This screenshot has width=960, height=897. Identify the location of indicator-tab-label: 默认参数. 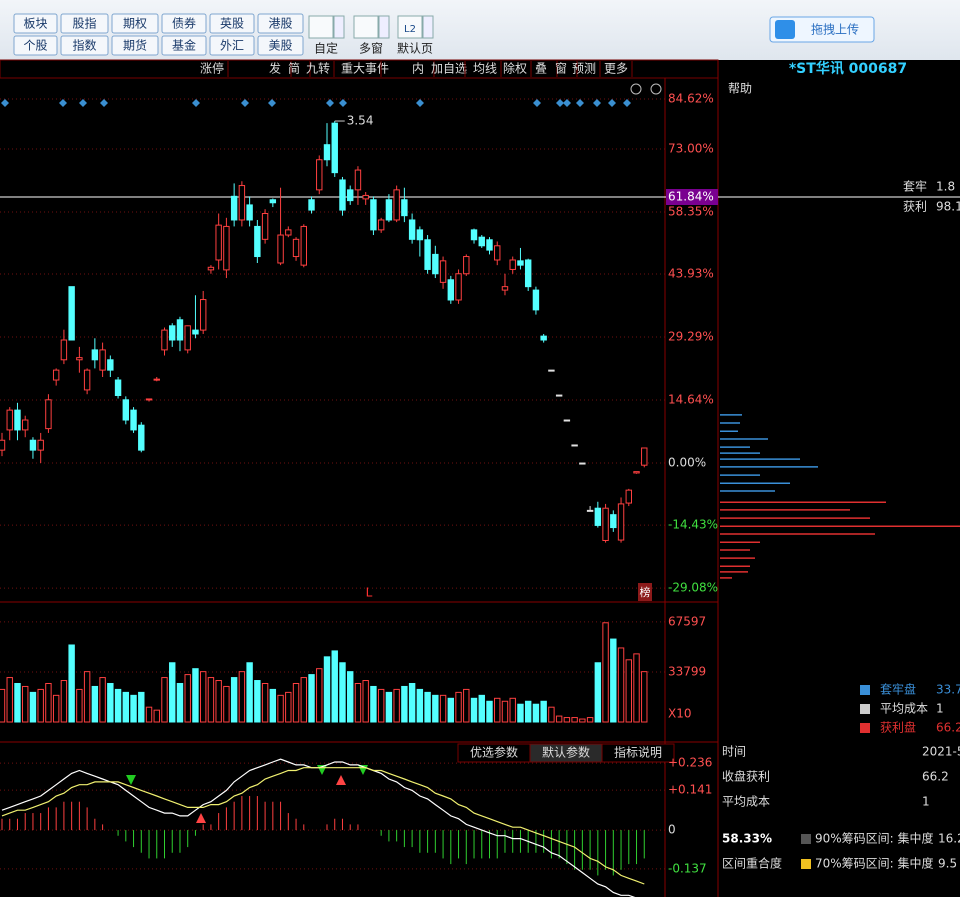
(566, 752).